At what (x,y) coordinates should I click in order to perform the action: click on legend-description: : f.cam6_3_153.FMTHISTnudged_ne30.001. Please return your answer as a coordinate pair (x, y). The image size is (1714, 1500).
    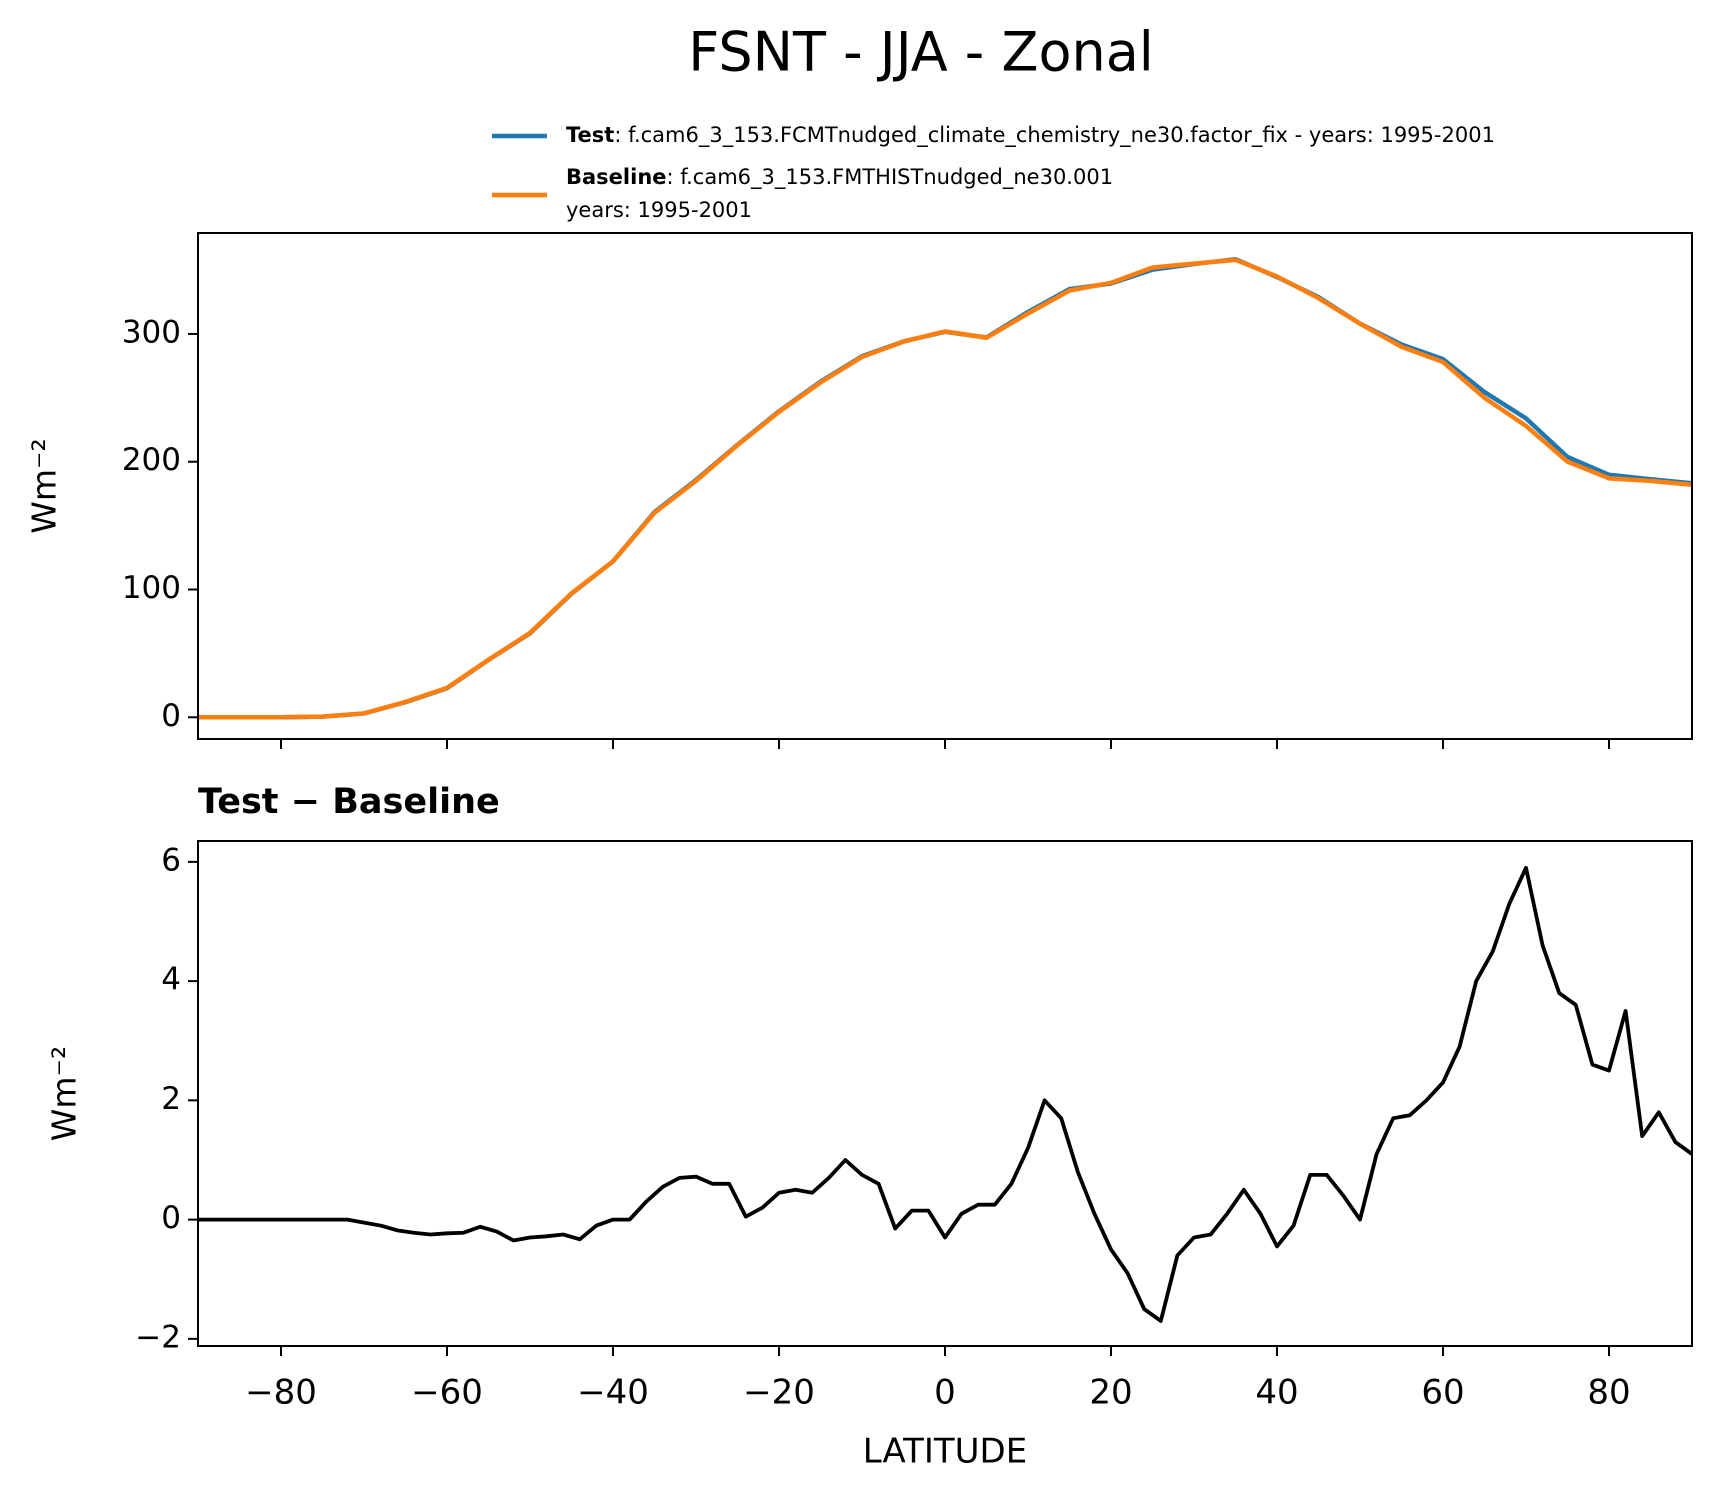
    Looking at the image, I should click on (890, 177).